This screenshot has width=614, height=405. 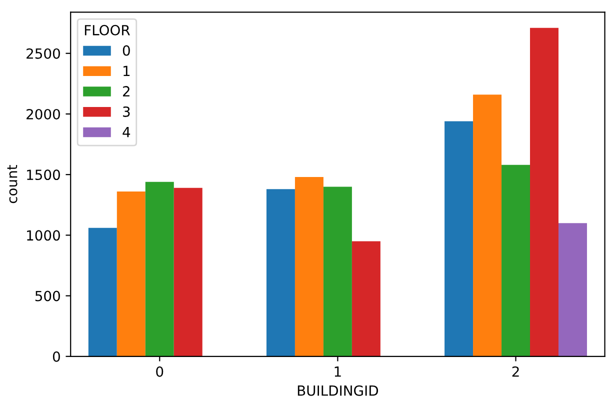 What do you see at coordinates (43, 114) in the screenshot?
I see `y-tick-label: 2000` at bounding box center [43, 114].